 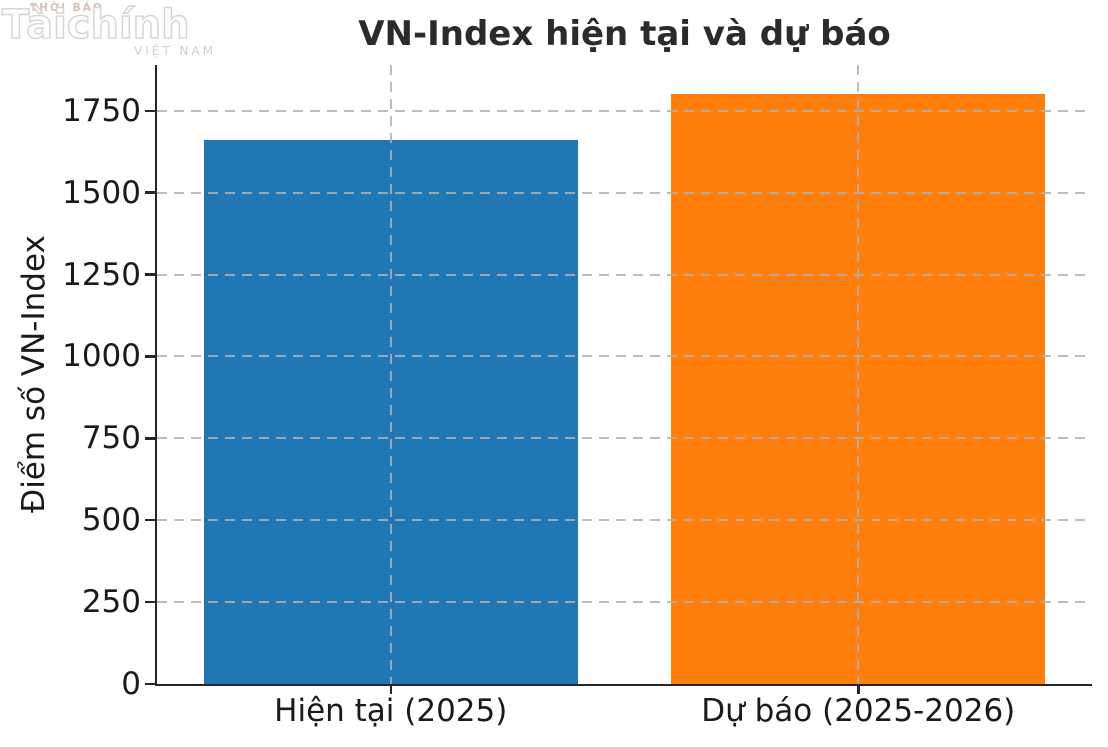 I want to click on y-tick-label-1000: 1000, so click(x=101, y=356).